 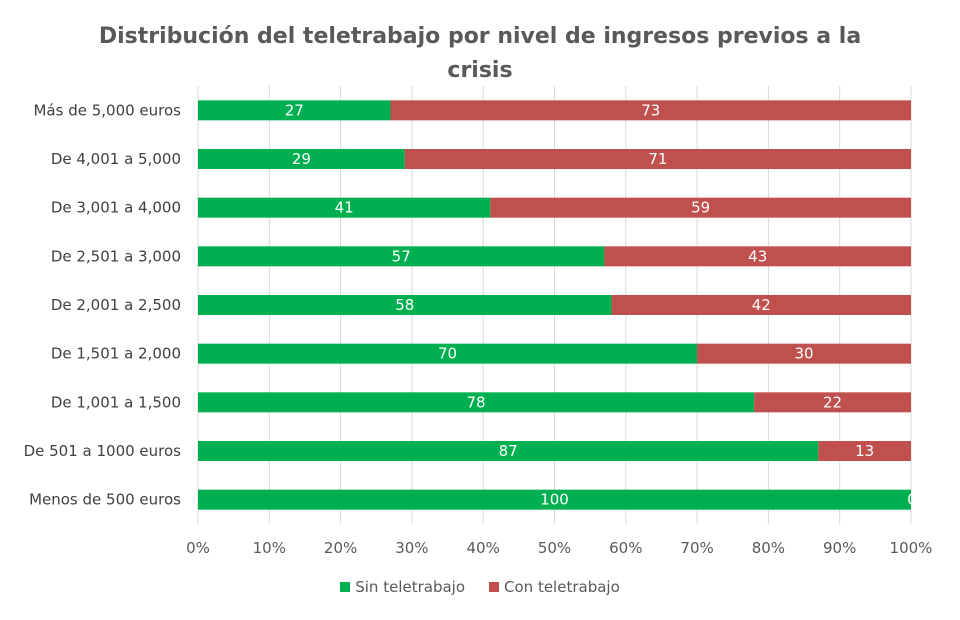 What do you see at coordinates (696, 548) in the screenshot?
I see `x-tick-label: 70%` at bounding box center [696, 548].